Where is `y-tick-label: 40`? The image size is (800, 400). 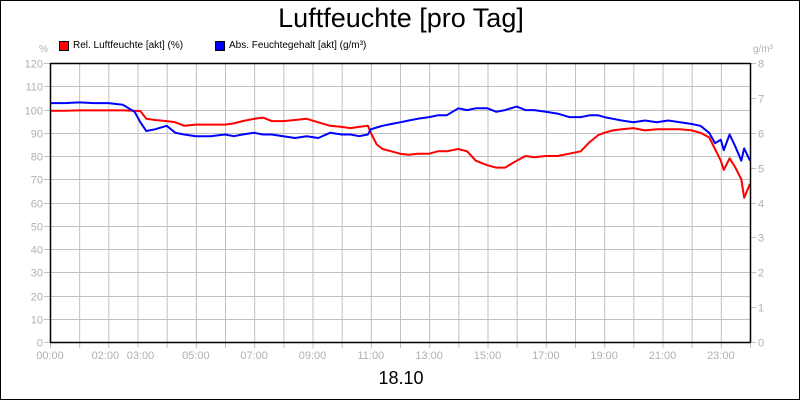 y-tick-label: 40 is located at coordinates (37, 251).